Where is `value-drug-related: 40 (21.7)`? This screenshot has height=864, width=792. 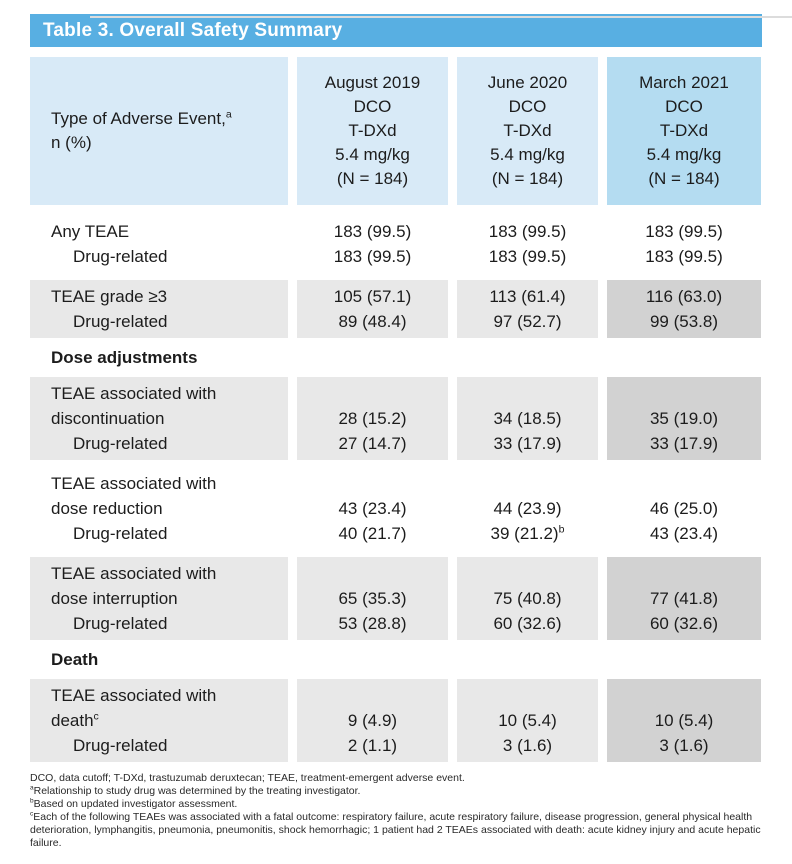
value-drug-related: 40 (21.7) is located at coordinates (372, 533).